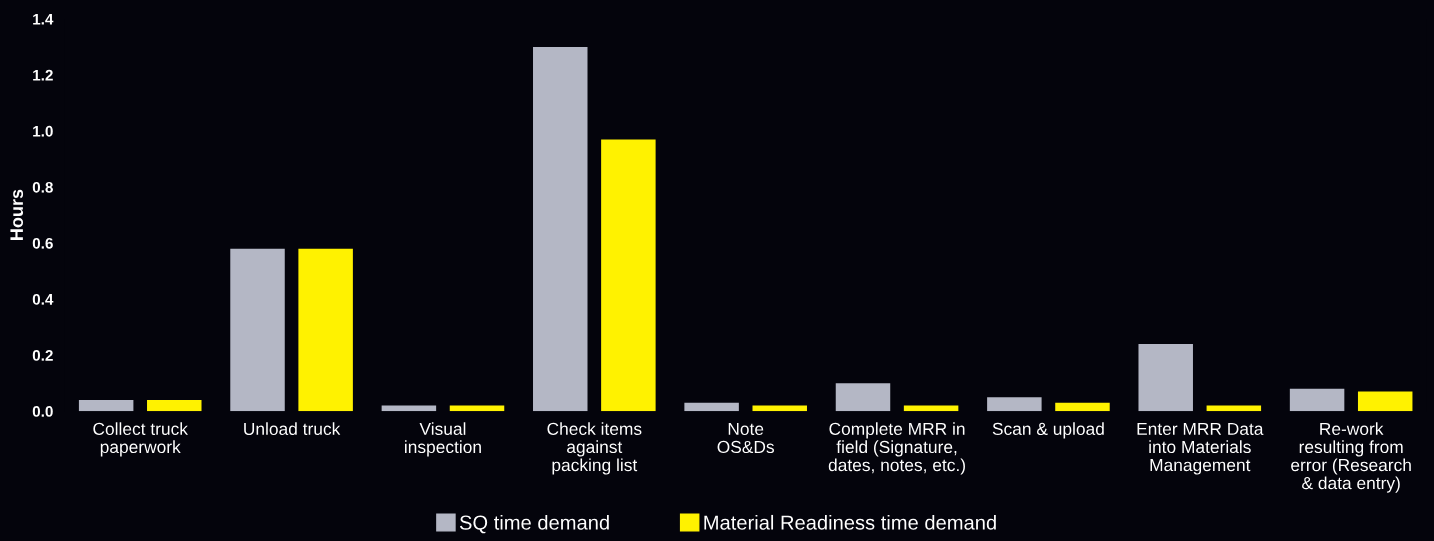  I want to click on y-tick-label: 1.4, so click(43, 19).